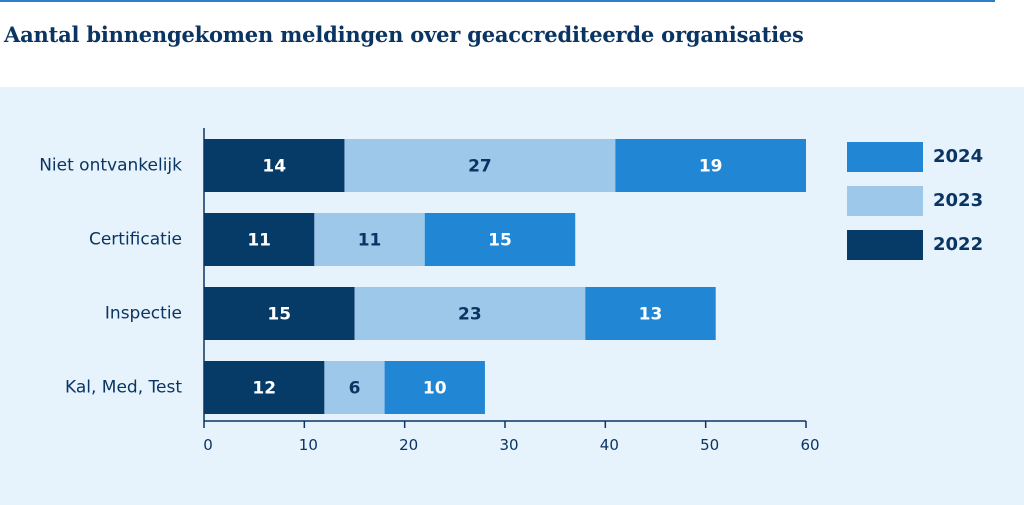  Describe the element at coordinates (809, 445) in the screenshot. I see `x-tick-label: 60` at that location.